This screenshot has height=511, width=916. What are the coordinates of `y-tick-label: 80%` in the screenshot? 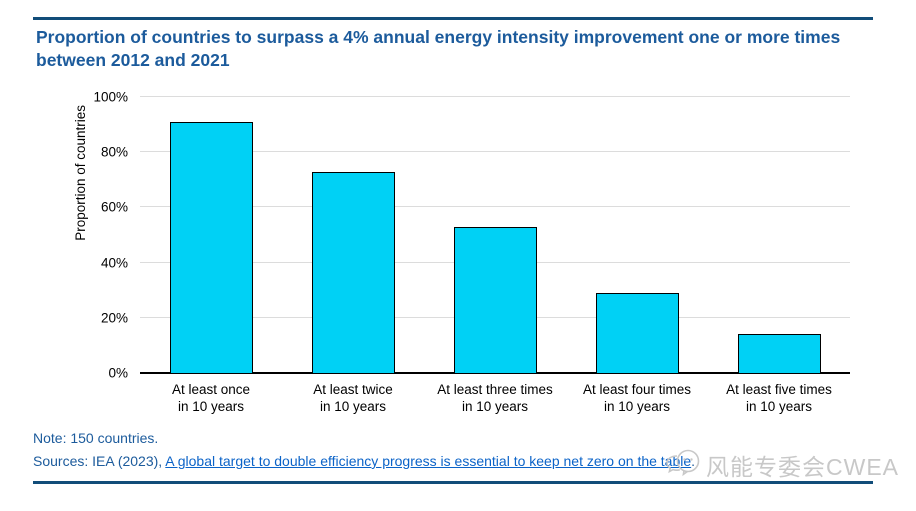 It's located at (114, 152).